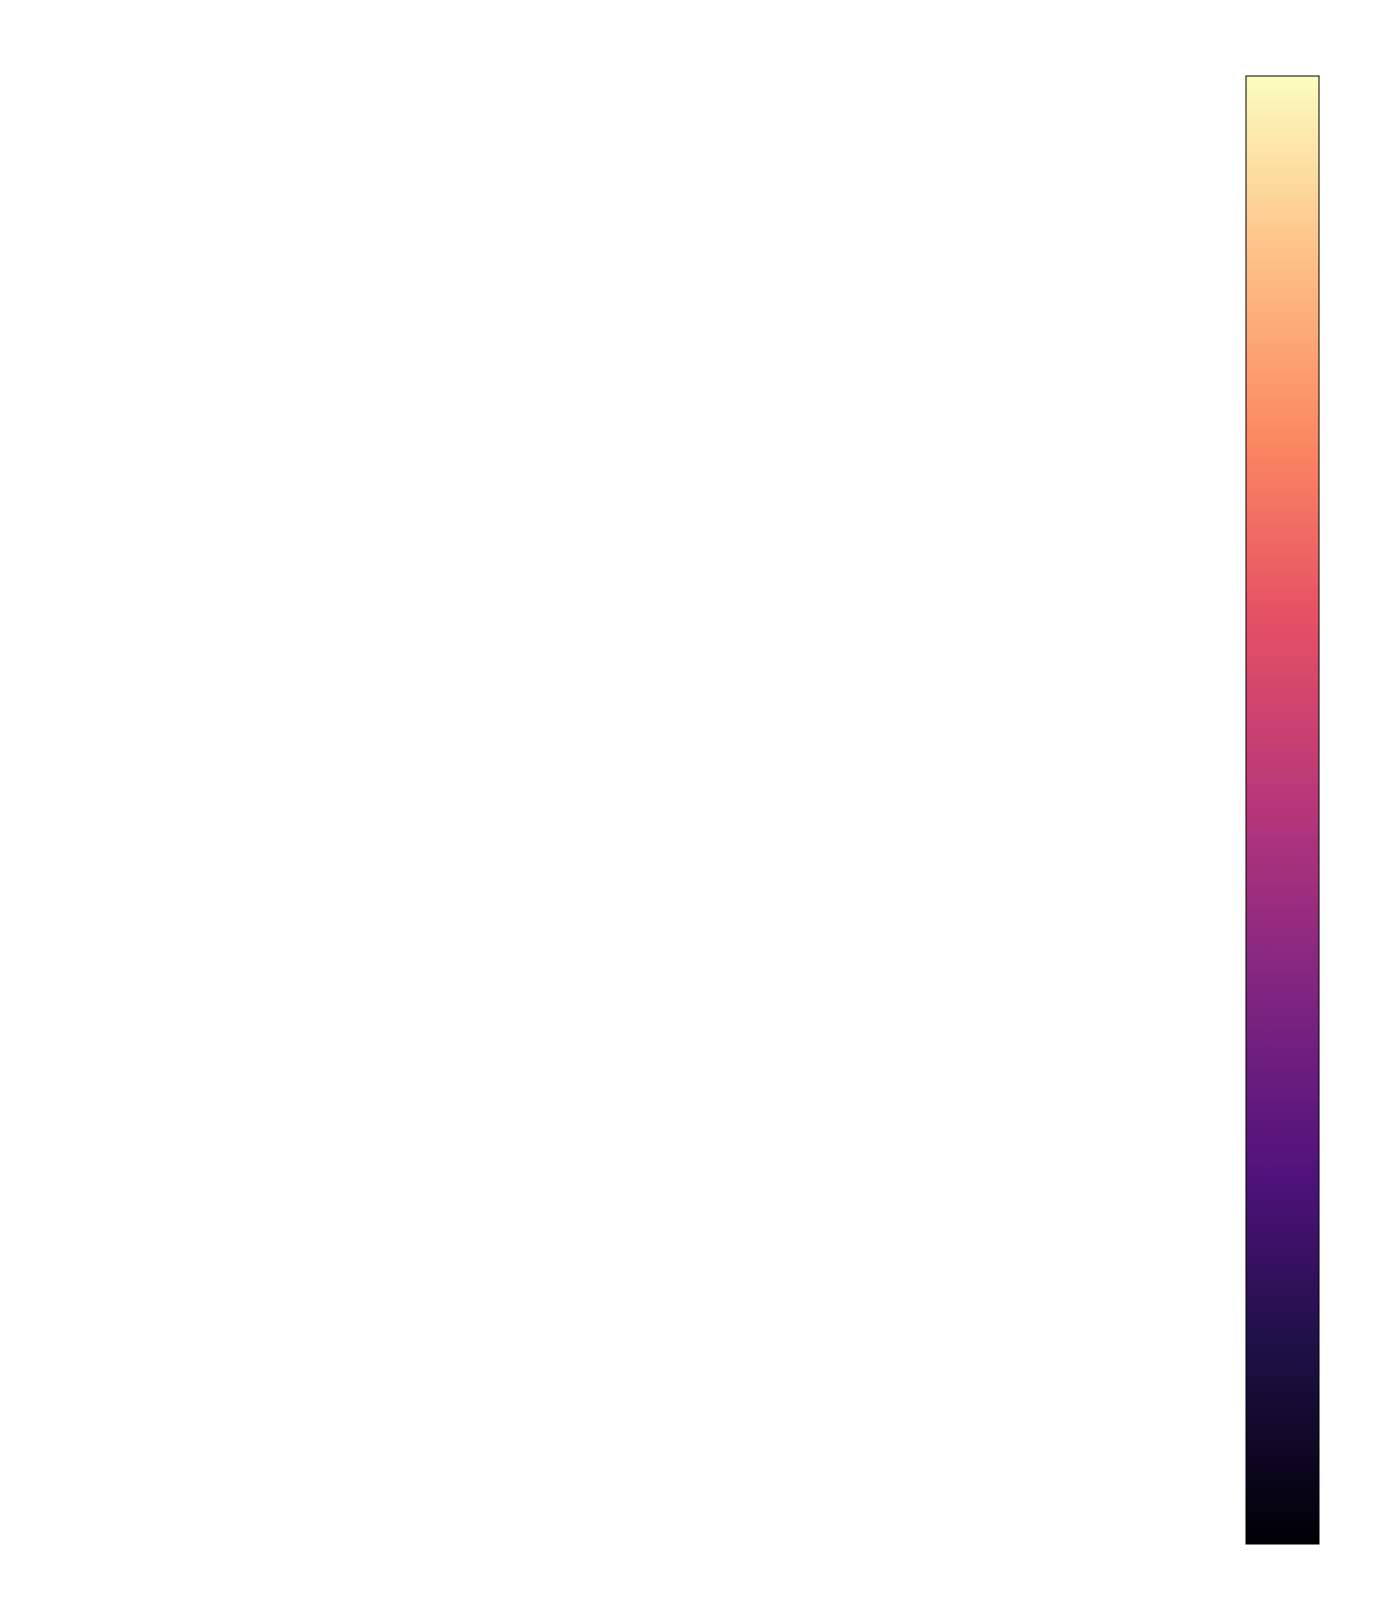 This screenshot has width=1400, height=1600. I want to click on colorbar-gradient, so click(1282, 810).